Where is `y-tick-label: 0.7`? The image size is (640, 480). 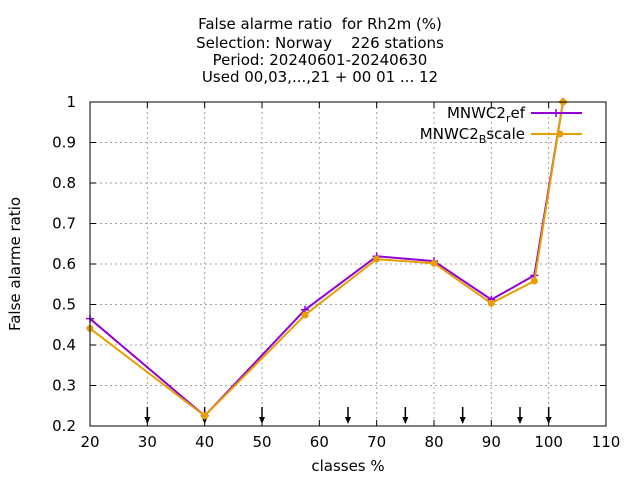
y-tick-label: 0.7 is located at coordinates (64, 224).